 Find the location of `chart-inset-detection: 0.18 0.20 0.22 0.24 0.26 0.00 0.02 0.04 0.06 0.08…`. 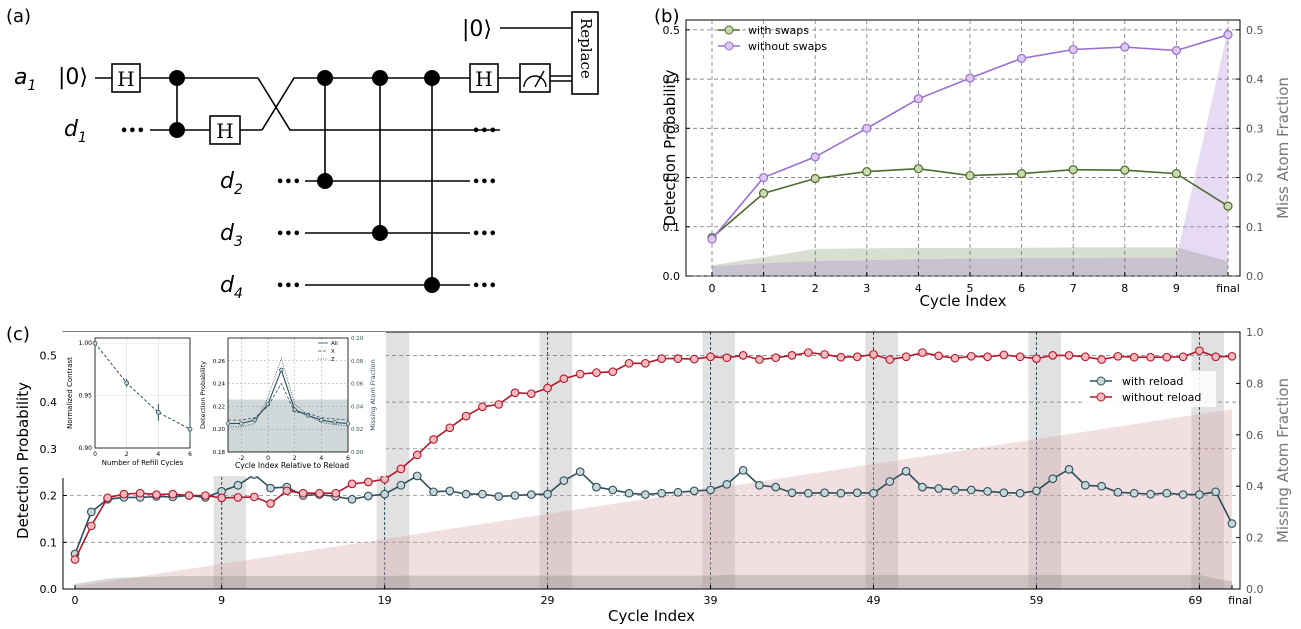

chart-inset-detection: 0.18 0.20 0.22 0.24 0.26 0.00 0.02 0.04 0.06 0.08… is located at coordinates (292, 404).